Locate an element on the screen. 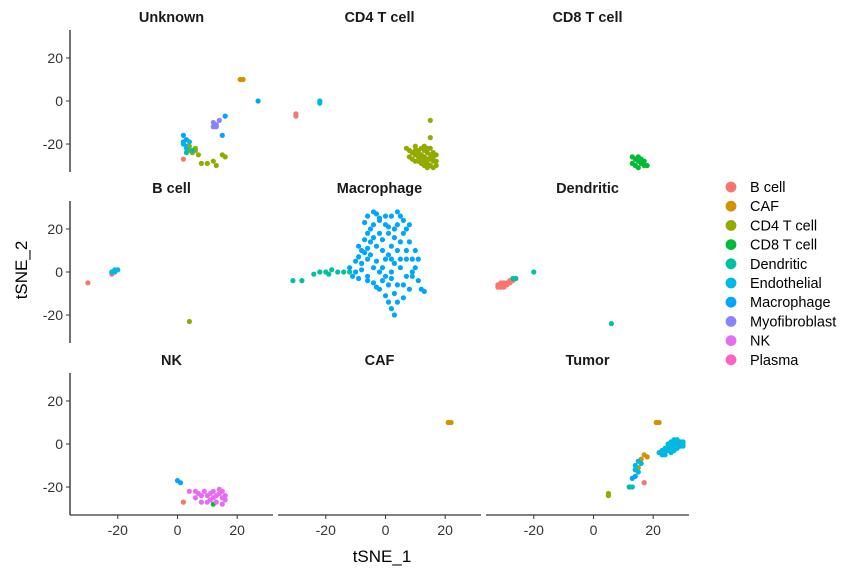 The width and height of the screenshot is (864, 576). legend-label: CD4 T cell is located at coordinates (783, 226).